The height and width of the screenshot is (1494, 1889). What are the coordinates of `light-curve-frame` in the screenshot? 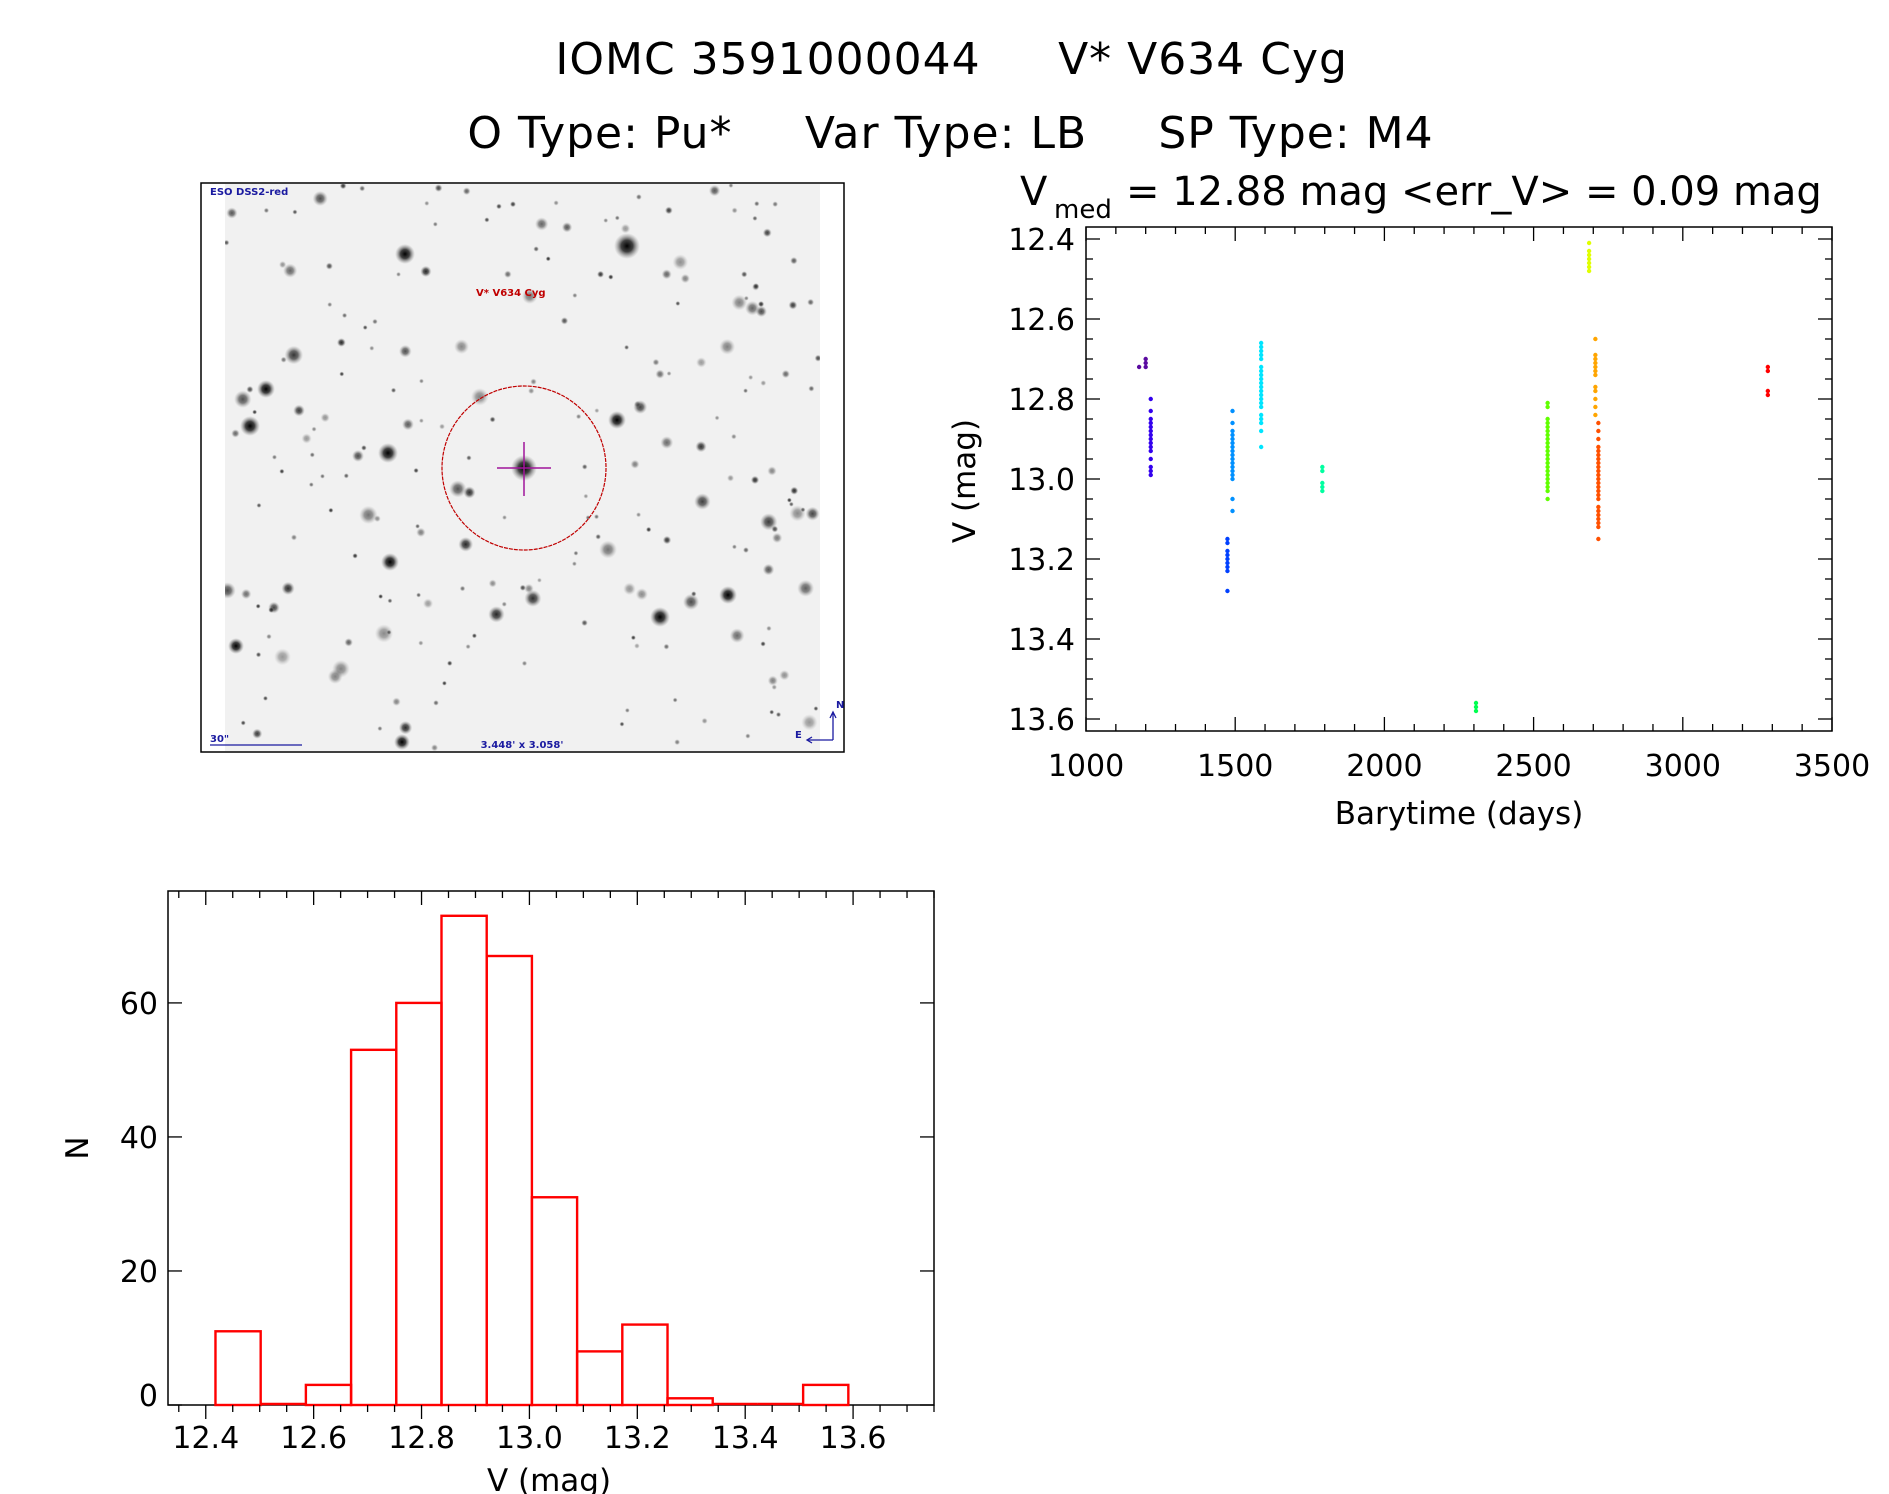 It's located at (1459, 479).